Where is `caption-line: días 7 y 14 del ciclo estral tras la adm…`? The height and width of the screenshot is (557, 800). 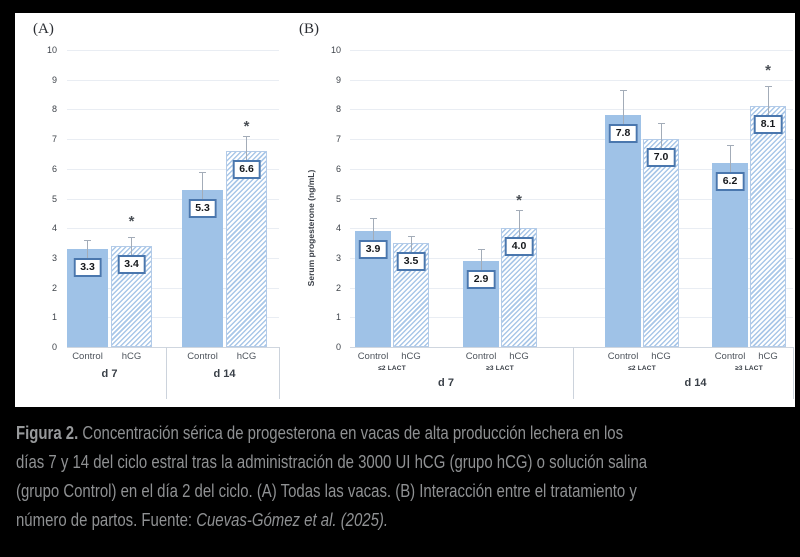
caption-line: días 7 y 14 del ciclo estral tras la adm… is located at coordinates (332, 462).